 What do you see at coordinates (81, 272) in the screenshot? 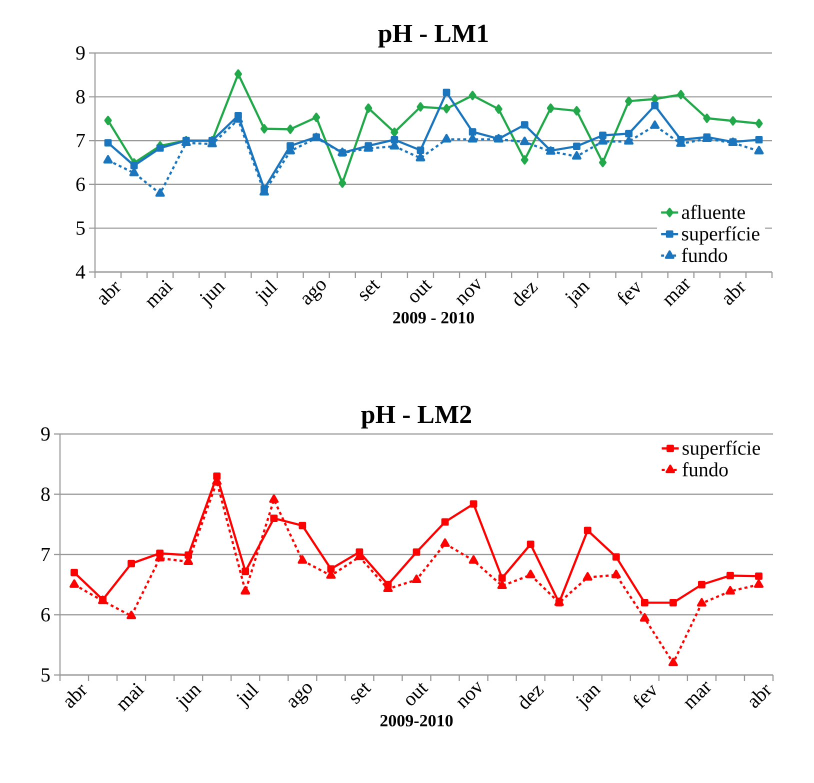
I see `y-tick-label: 4` at bounding box center [81, 272].